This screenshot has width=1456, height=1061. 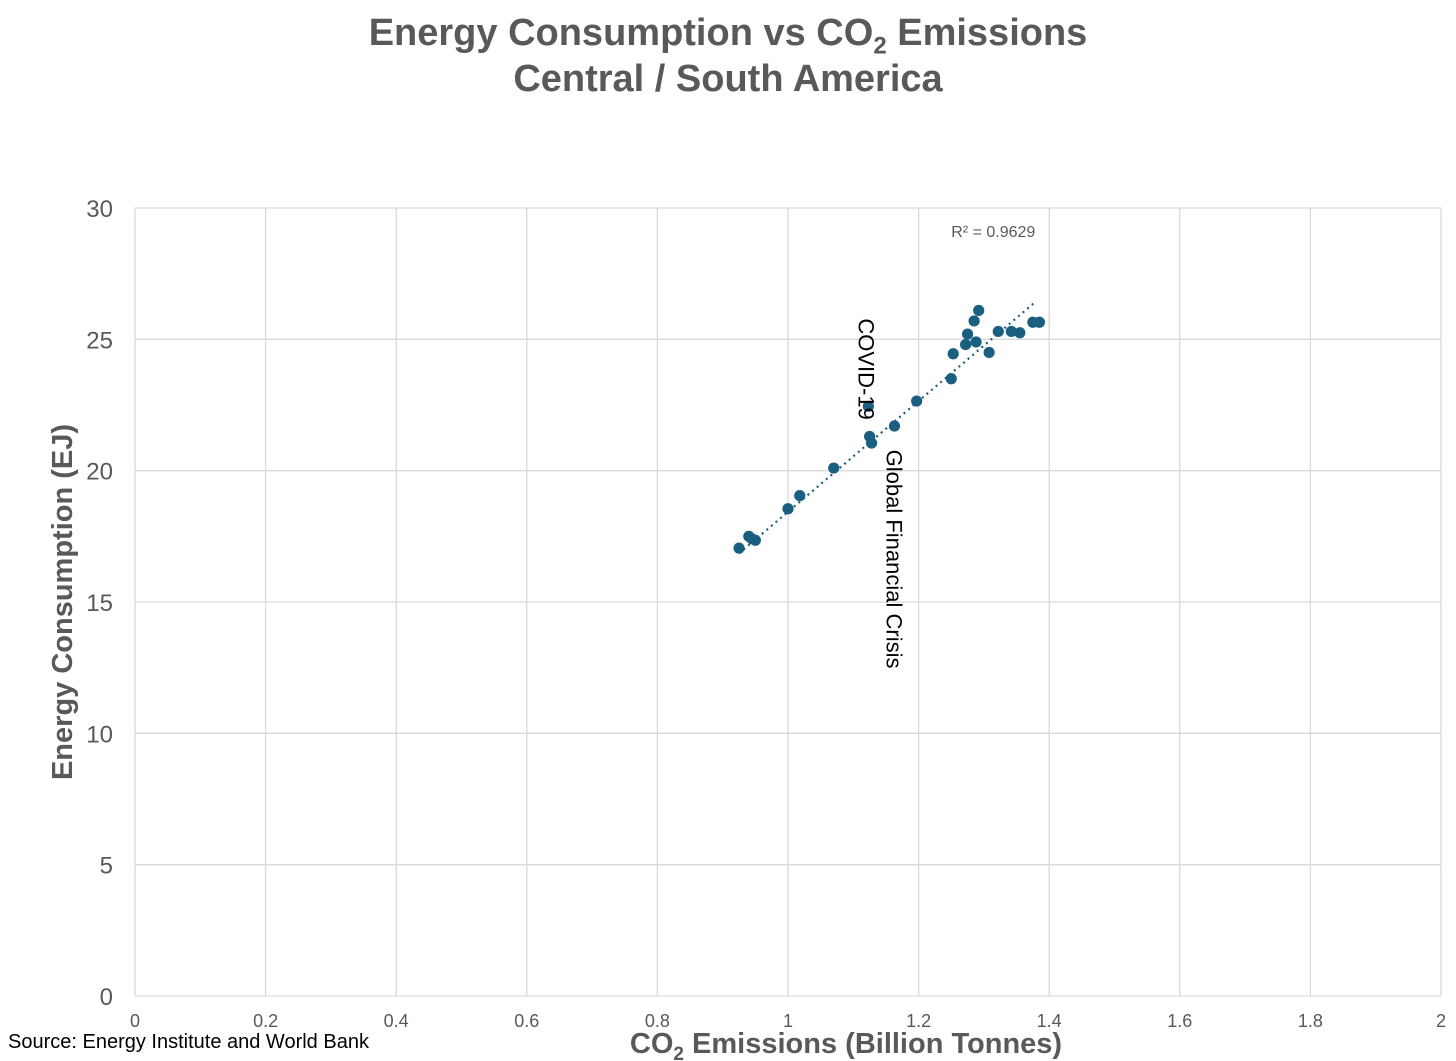 I want to click on x-label-suffix: Emissions (Billion Tonnes), so click(x=873, y=1044).